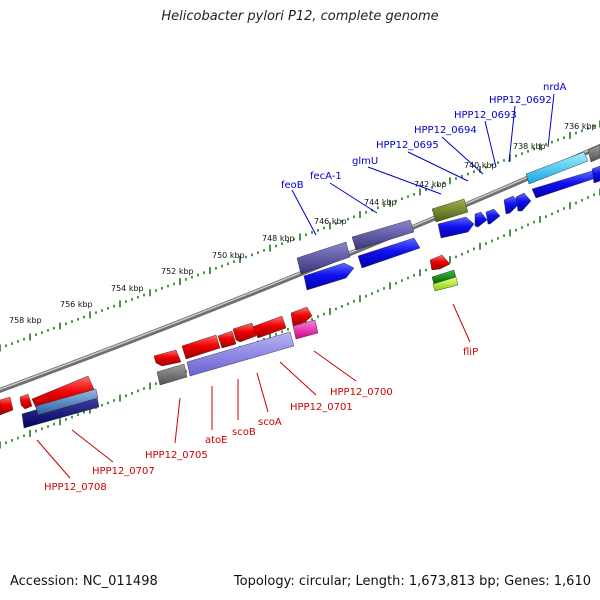 The image size is (600, 600). I want to click on gene-label-glmU: glmU, so click(365, 161).